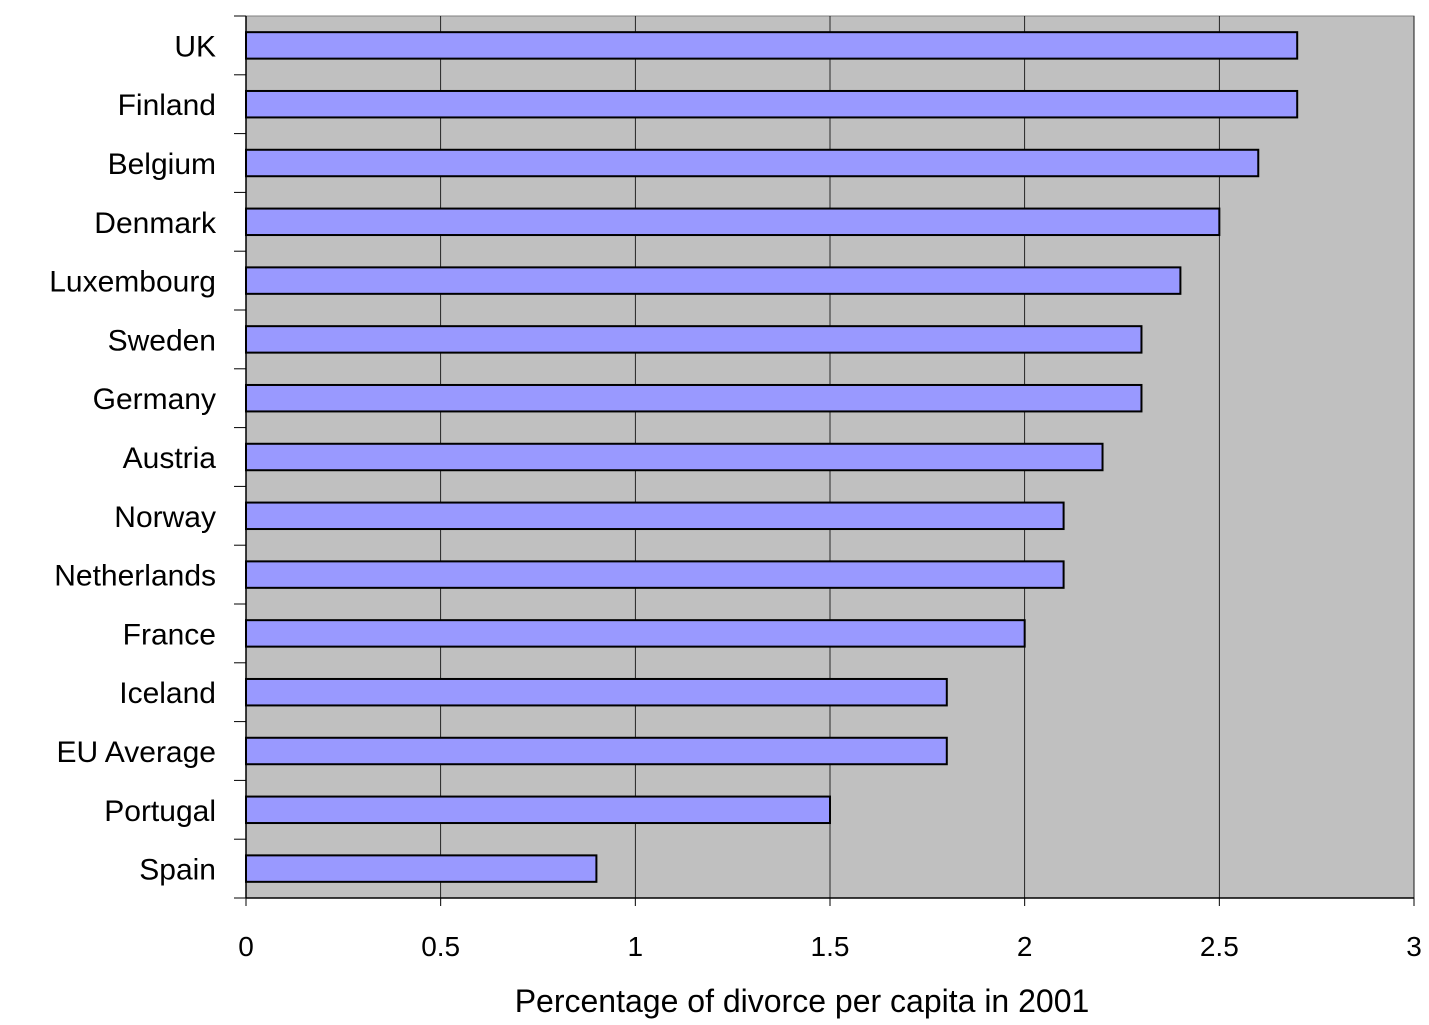 The width and height of the screenshot is (1429, 1025). I want to click on category-label: Netherlands, so click(135, 576).